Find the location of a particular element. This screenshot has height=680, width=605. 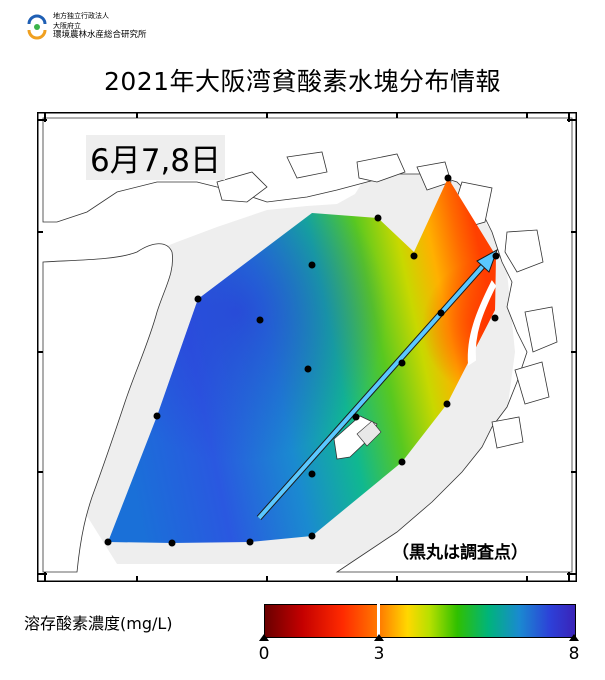

colorbar-label-mid: 3 is located at coordinates (379, 654).